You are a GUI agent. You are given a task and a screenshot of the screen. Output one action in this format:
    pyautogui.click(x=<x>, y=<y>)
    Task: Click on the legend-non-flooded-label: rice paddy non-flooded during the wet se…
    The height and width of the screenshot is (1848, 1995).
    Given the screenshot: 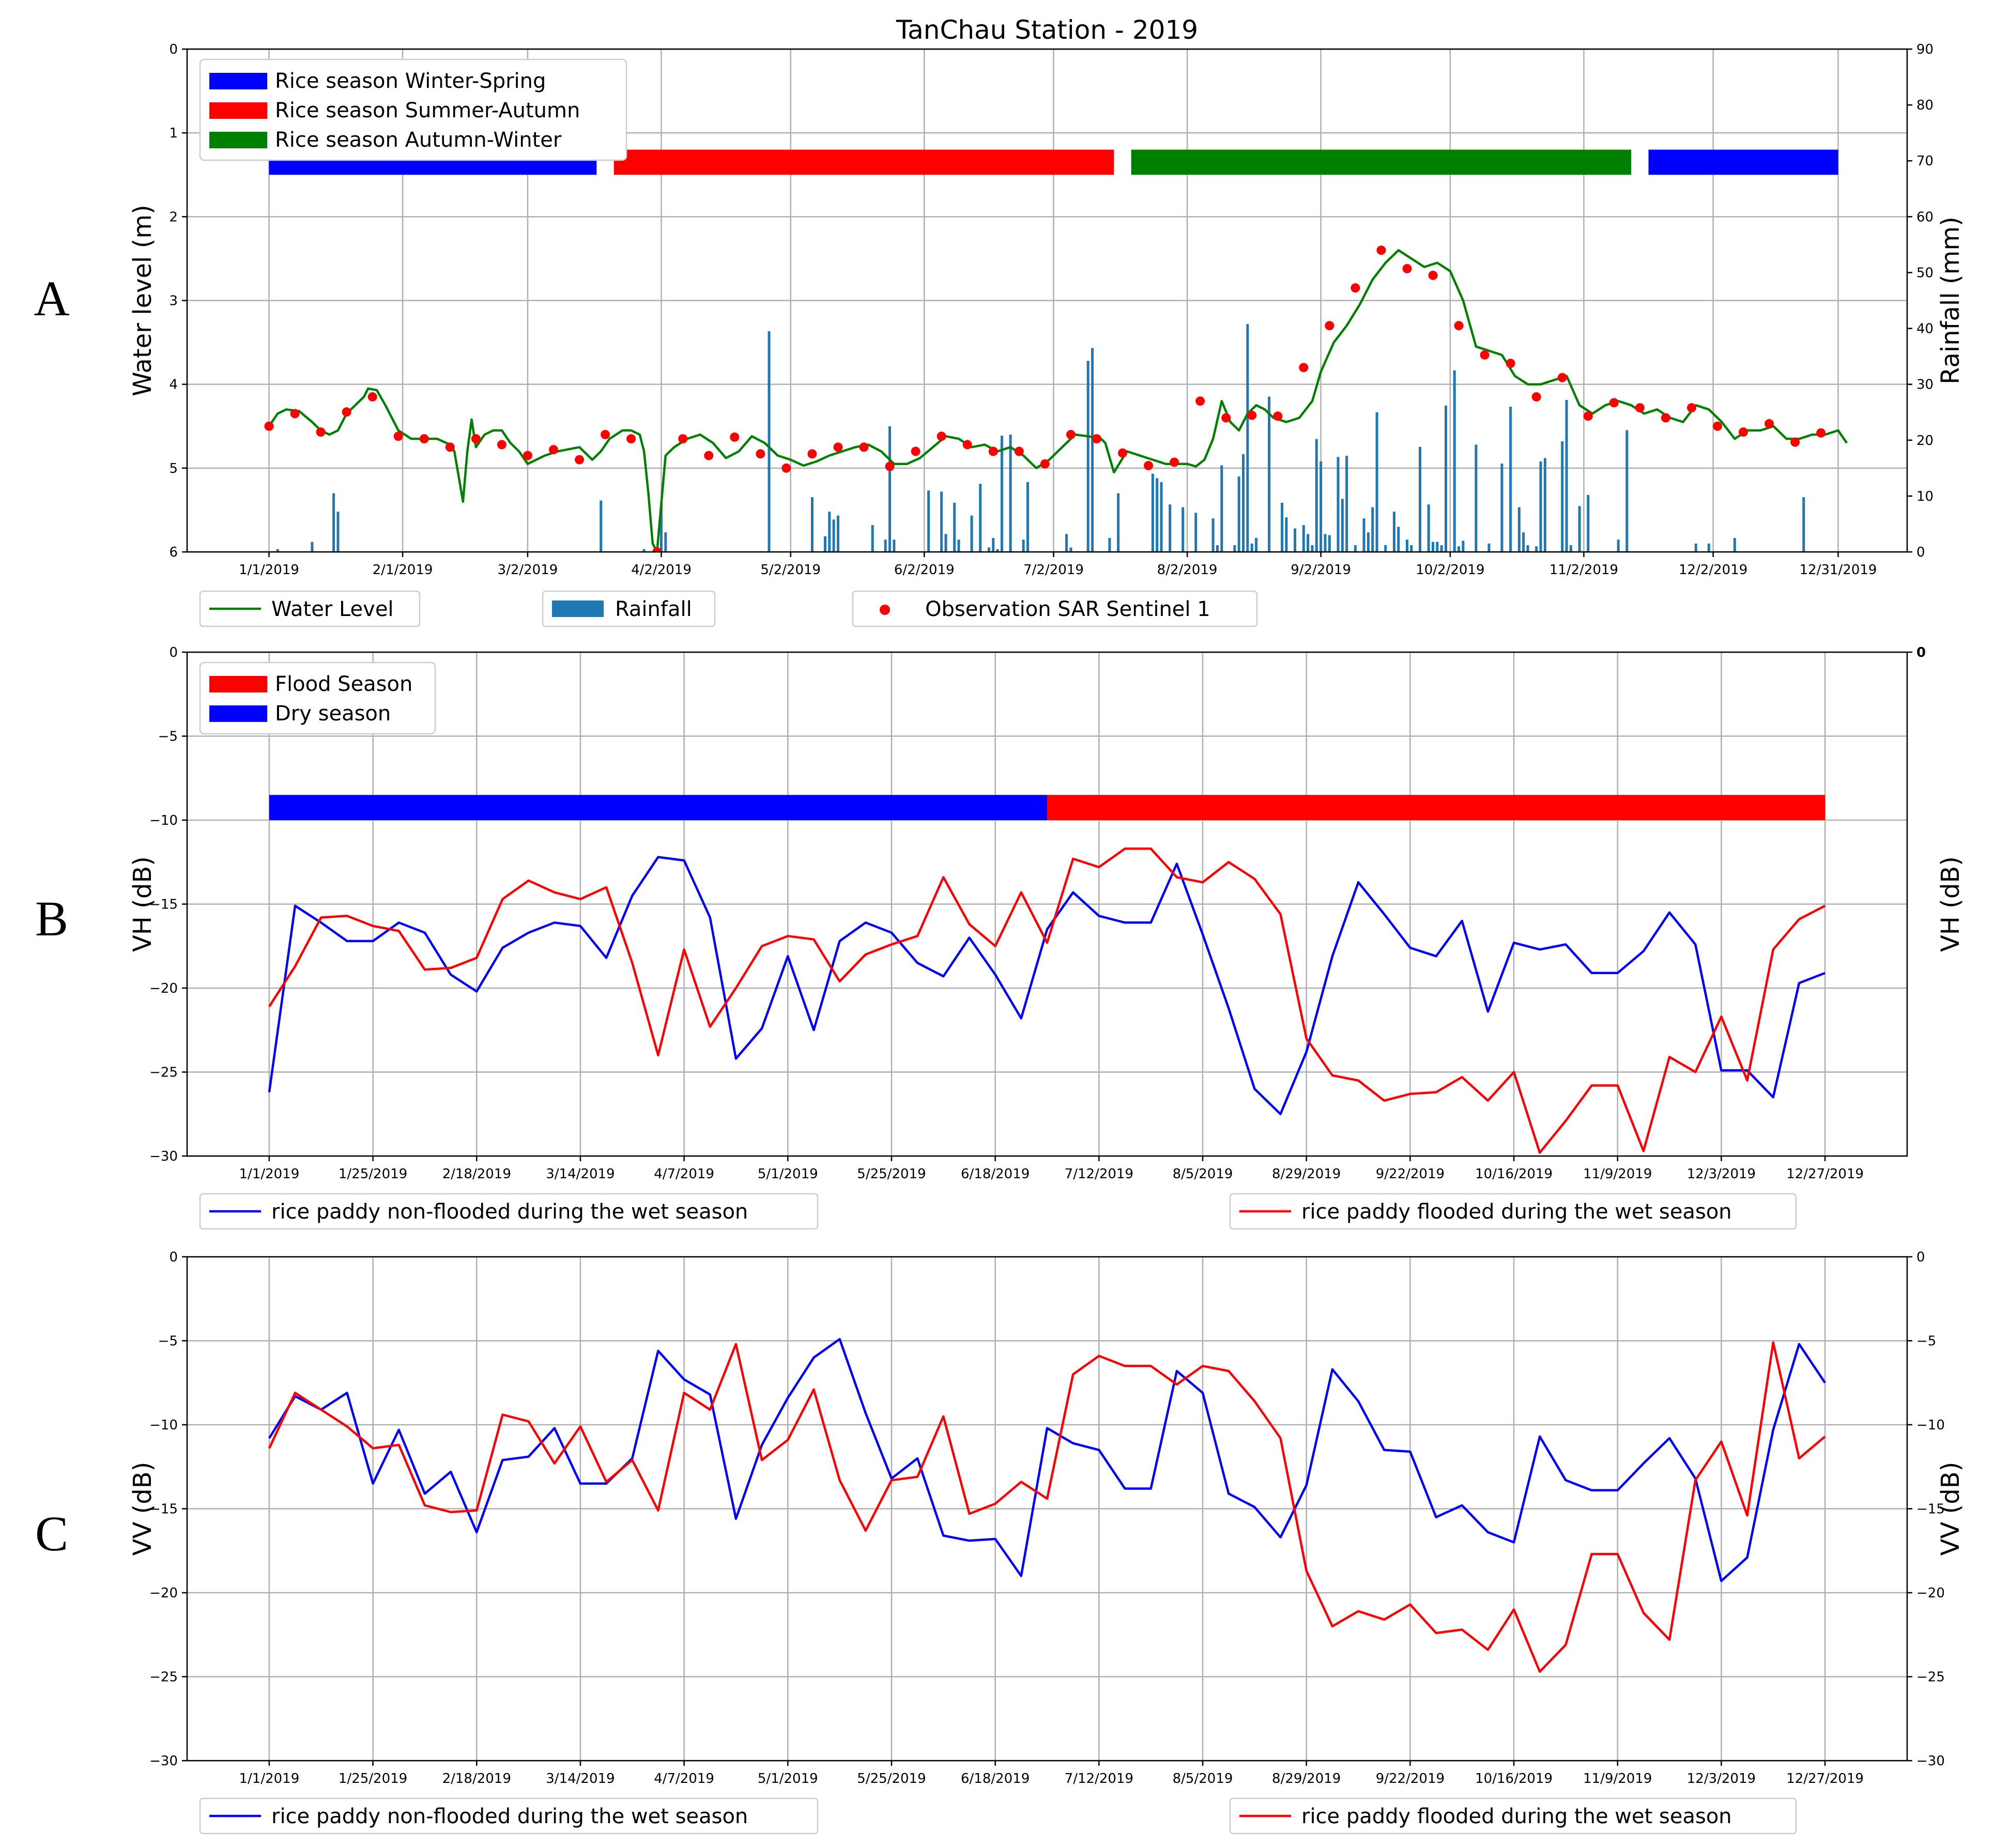 What is the action you would take?
    pyautogui.click(x=509, y=1816)
    